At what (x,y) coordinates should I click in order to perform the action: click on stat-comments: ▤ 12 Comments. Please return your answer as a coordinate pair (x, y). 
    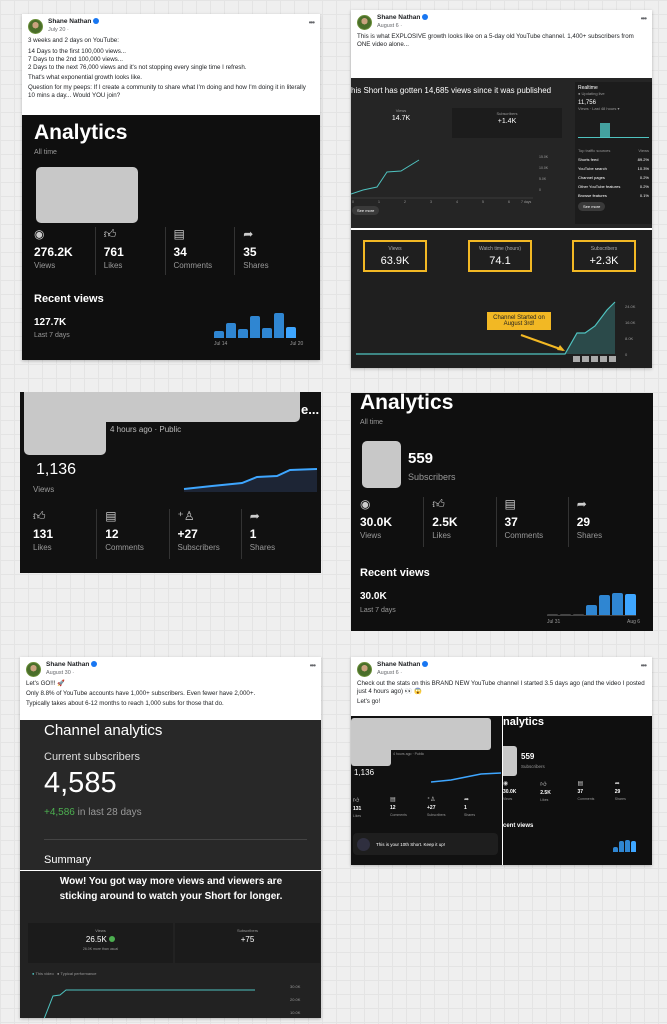
    Looking at the image, I should click on (408, 807).